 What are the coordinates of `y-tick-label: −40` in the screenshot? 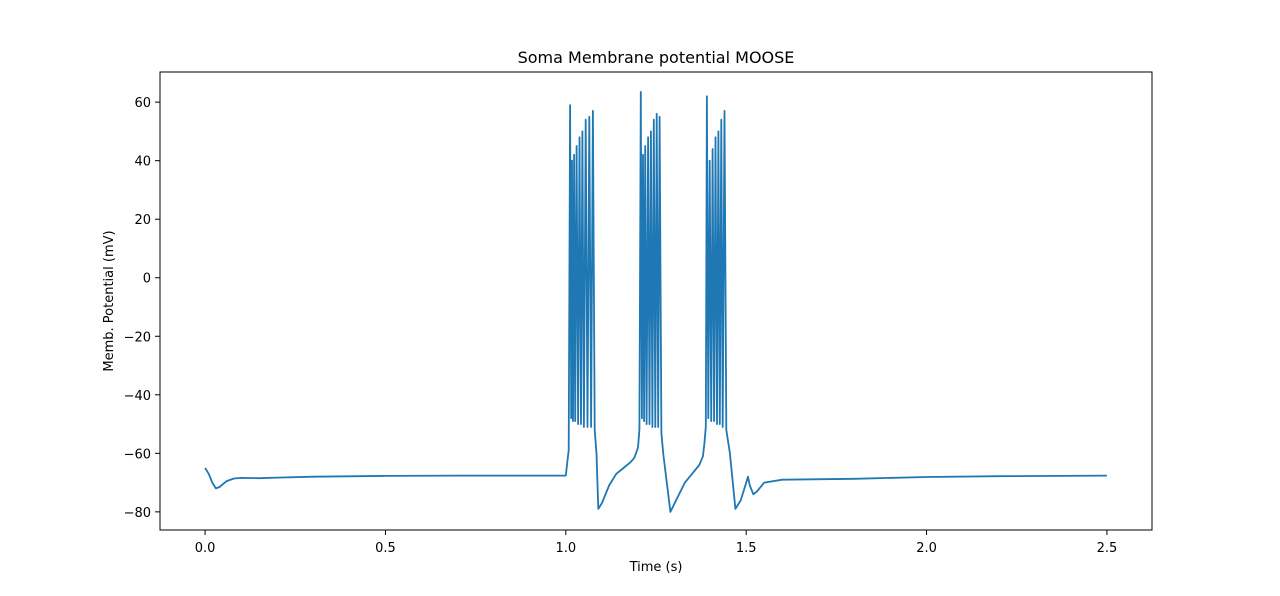 It's located at (137, 396).